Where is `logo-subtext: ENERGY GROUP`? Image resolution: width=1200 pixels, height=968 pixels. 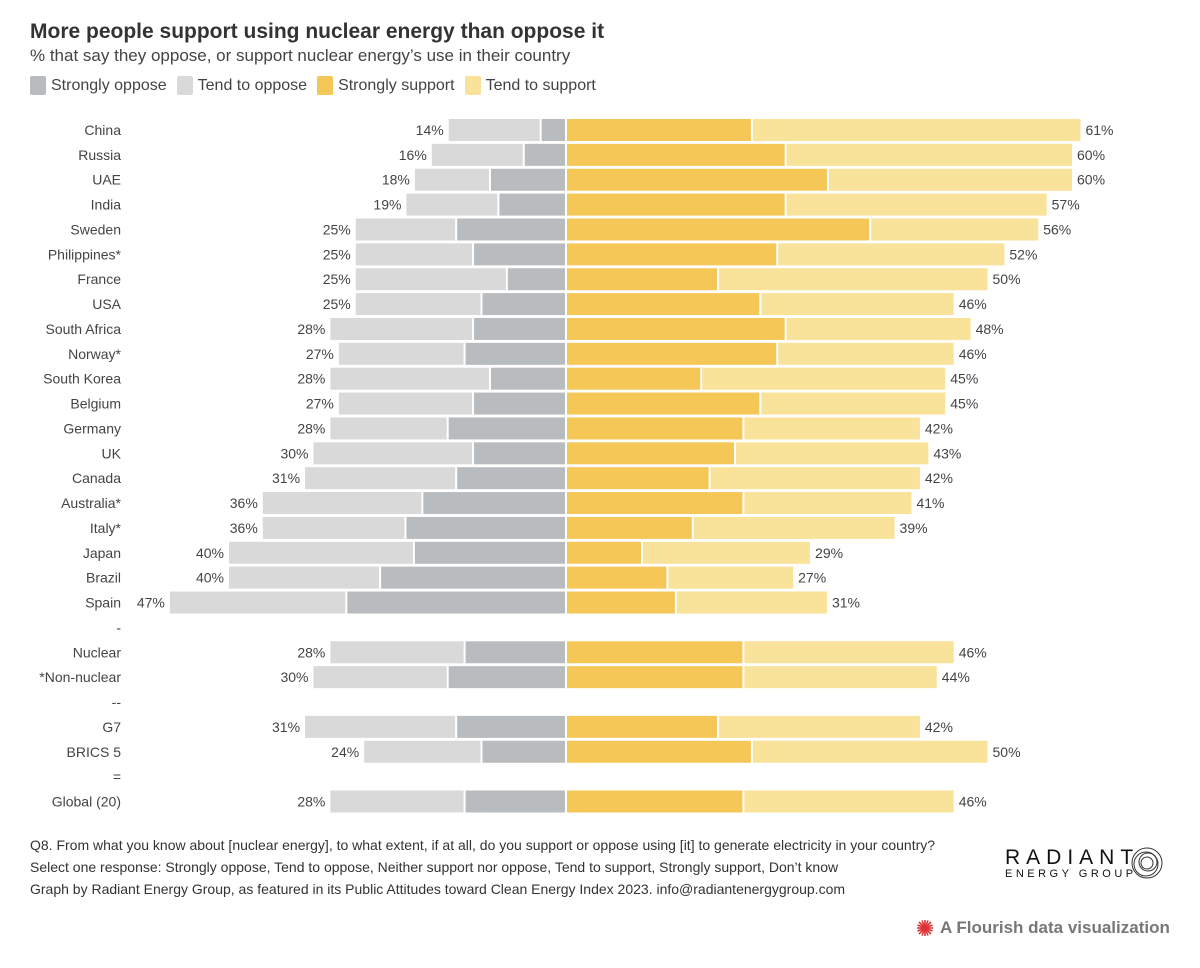
logo-subtext: ENERGY GROUP is located at coordinates (1071, 874).